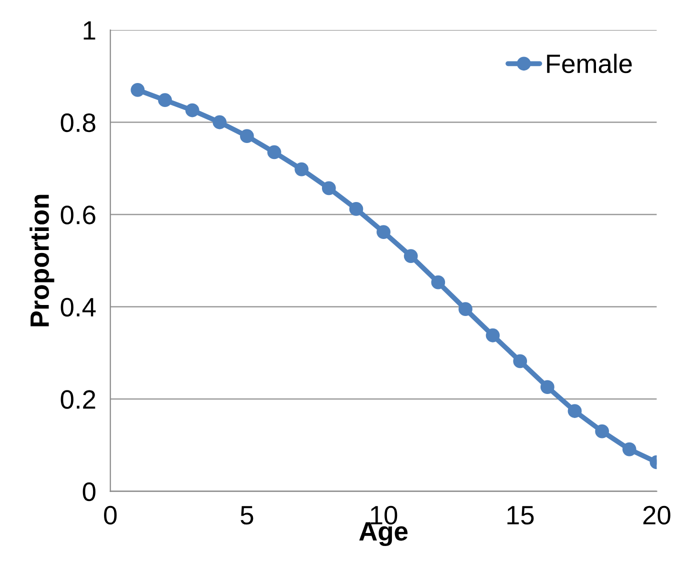 Image resolution: width=677 pixels, height=566 pixels. Describe the element at coordinates (110, 515) in the screenshot. I see `x-tick-label: 0` at that location.